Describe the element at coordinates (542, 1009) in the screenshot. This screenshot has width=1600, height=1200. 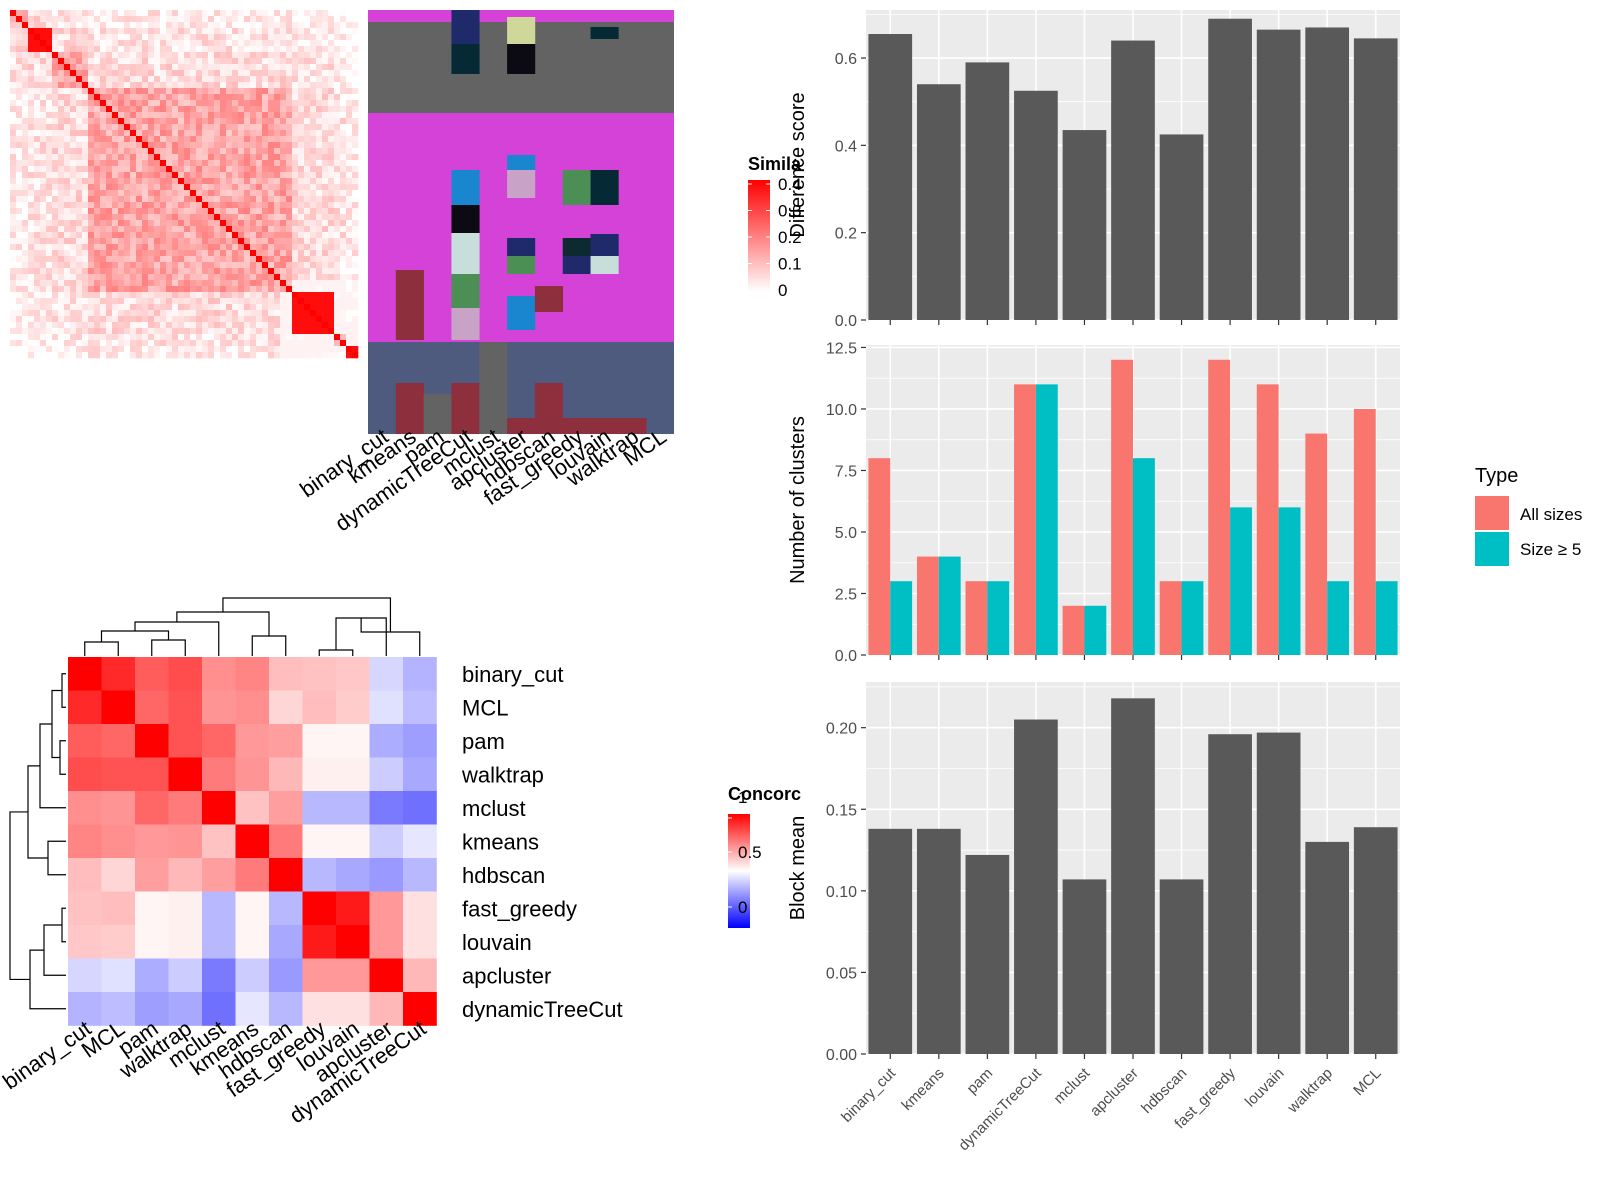
I see `concordance-row-label-dynamictreecut: dynamicTreeCut` at that location.